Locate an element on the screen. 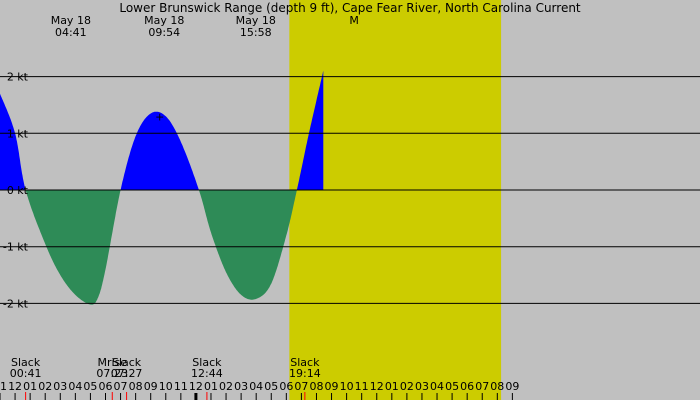  event-time-label: 00:41 is located at coordinates (26, 373).